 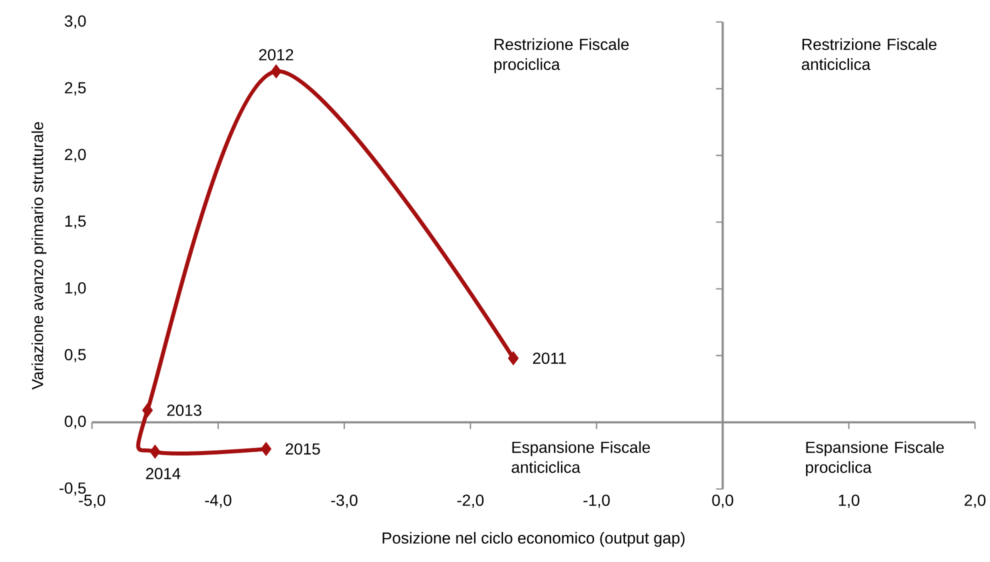 I want to click on annotation: 2014, so click(x=163, y=474).